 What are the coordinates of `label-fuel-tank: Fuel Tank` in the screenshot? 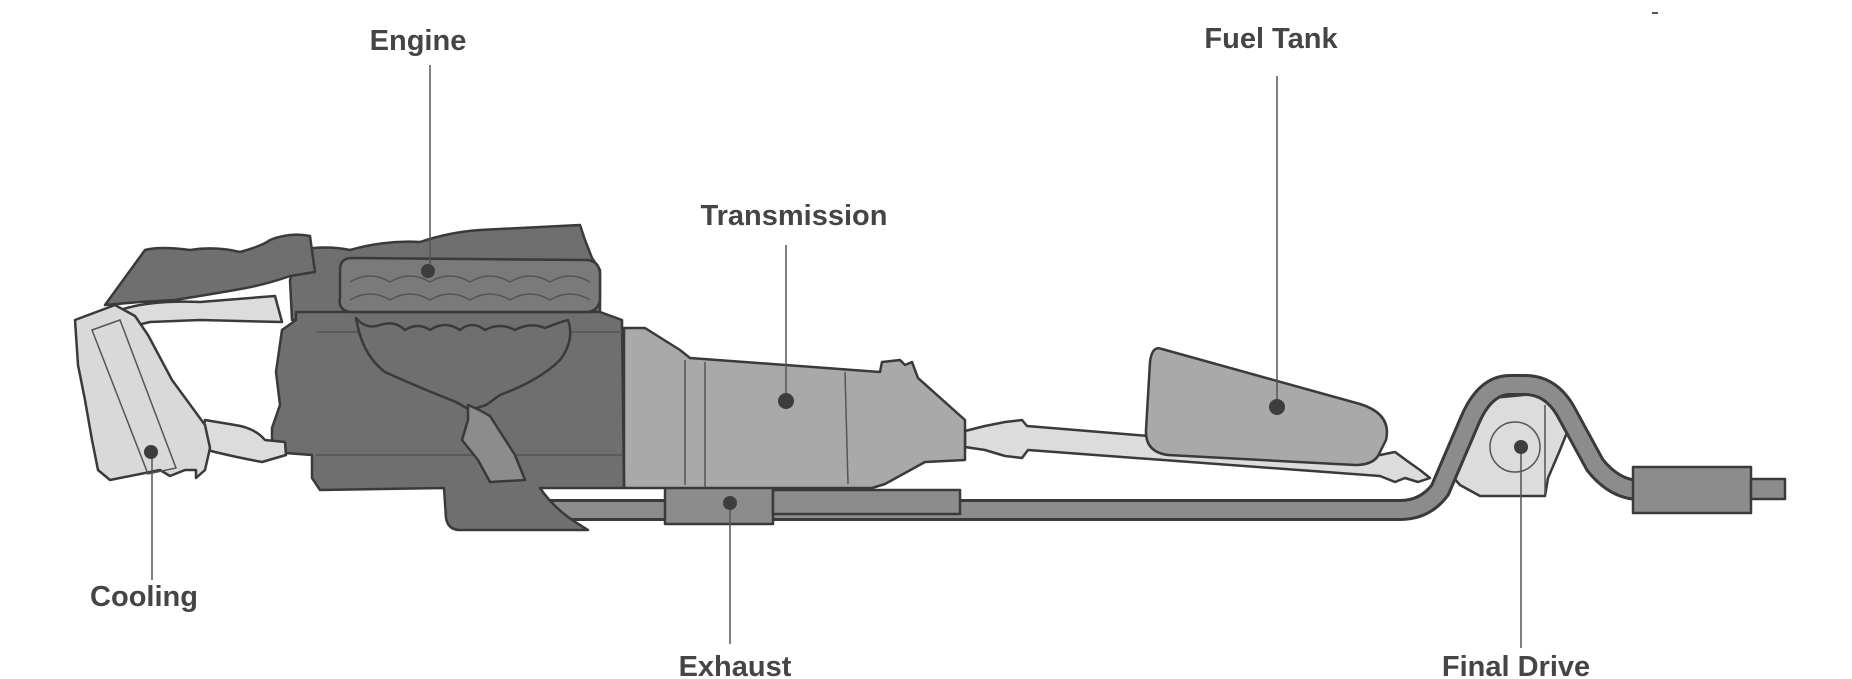 It's located at (1271, 39).